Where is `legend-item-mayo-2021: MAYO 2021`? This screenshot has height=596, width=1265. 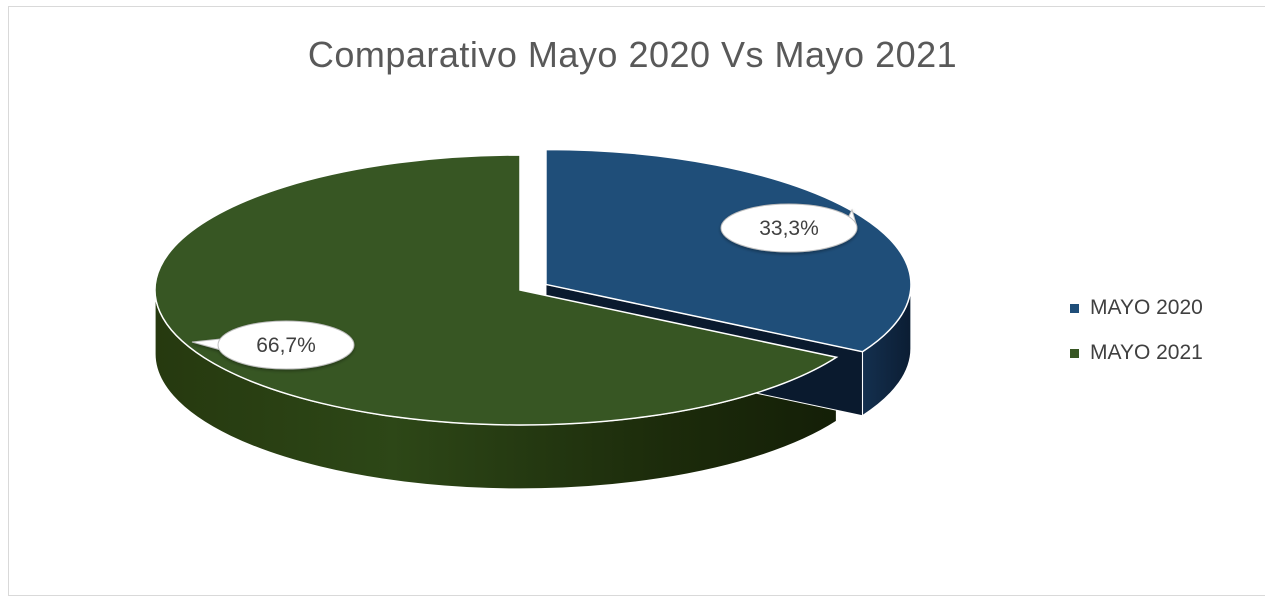 legend-item-mayo-2021: MAYO 2021 is located at coordinates (1136, 353).